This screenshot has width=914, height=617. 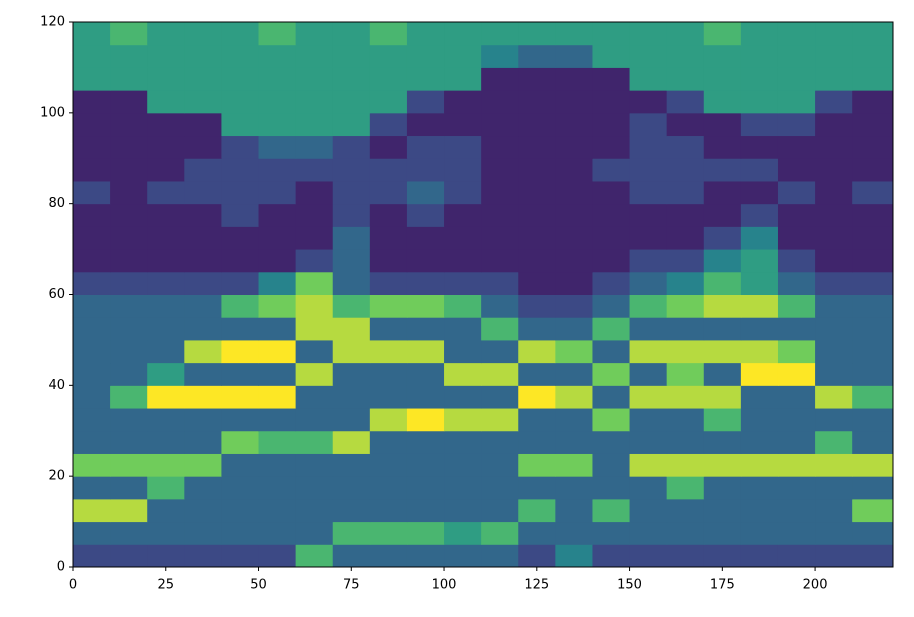 What do you see at coordinates (629, 585) in the screenshot?
I see `x-tick-label: 150` at bounding box center [629, 585].